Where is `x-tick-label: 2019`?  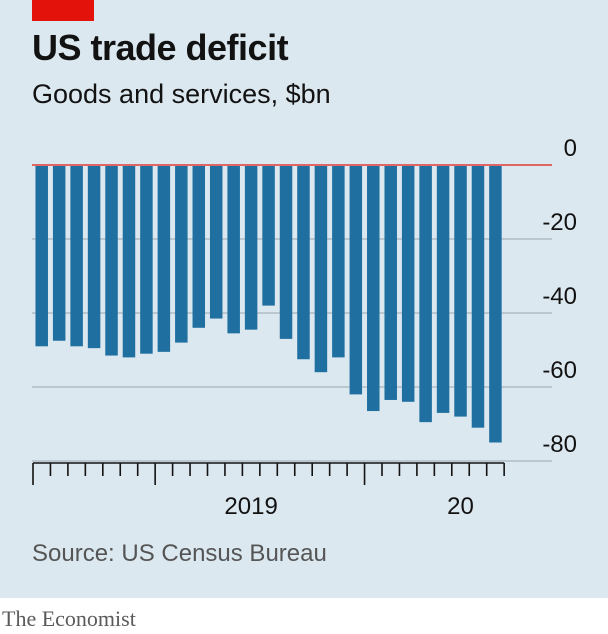 x-tick-label: 2019 is located at coordinates (250, 506).